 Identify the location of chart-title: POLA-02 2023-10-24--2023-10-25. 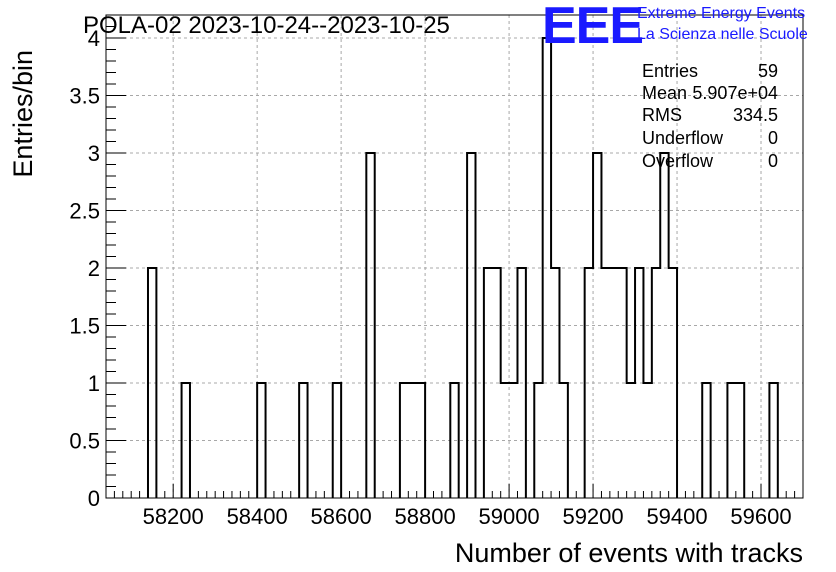
(266, 25).